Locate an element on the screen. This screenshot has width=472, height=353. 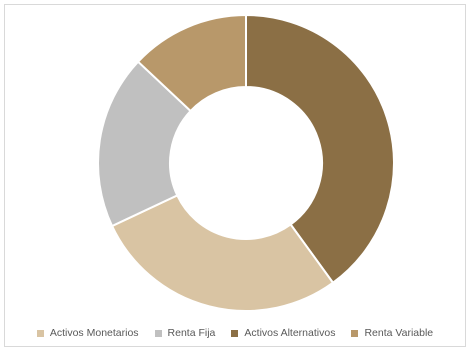
legend-item-renta-variable: Renta Variable is located at coordinates (392, 333).